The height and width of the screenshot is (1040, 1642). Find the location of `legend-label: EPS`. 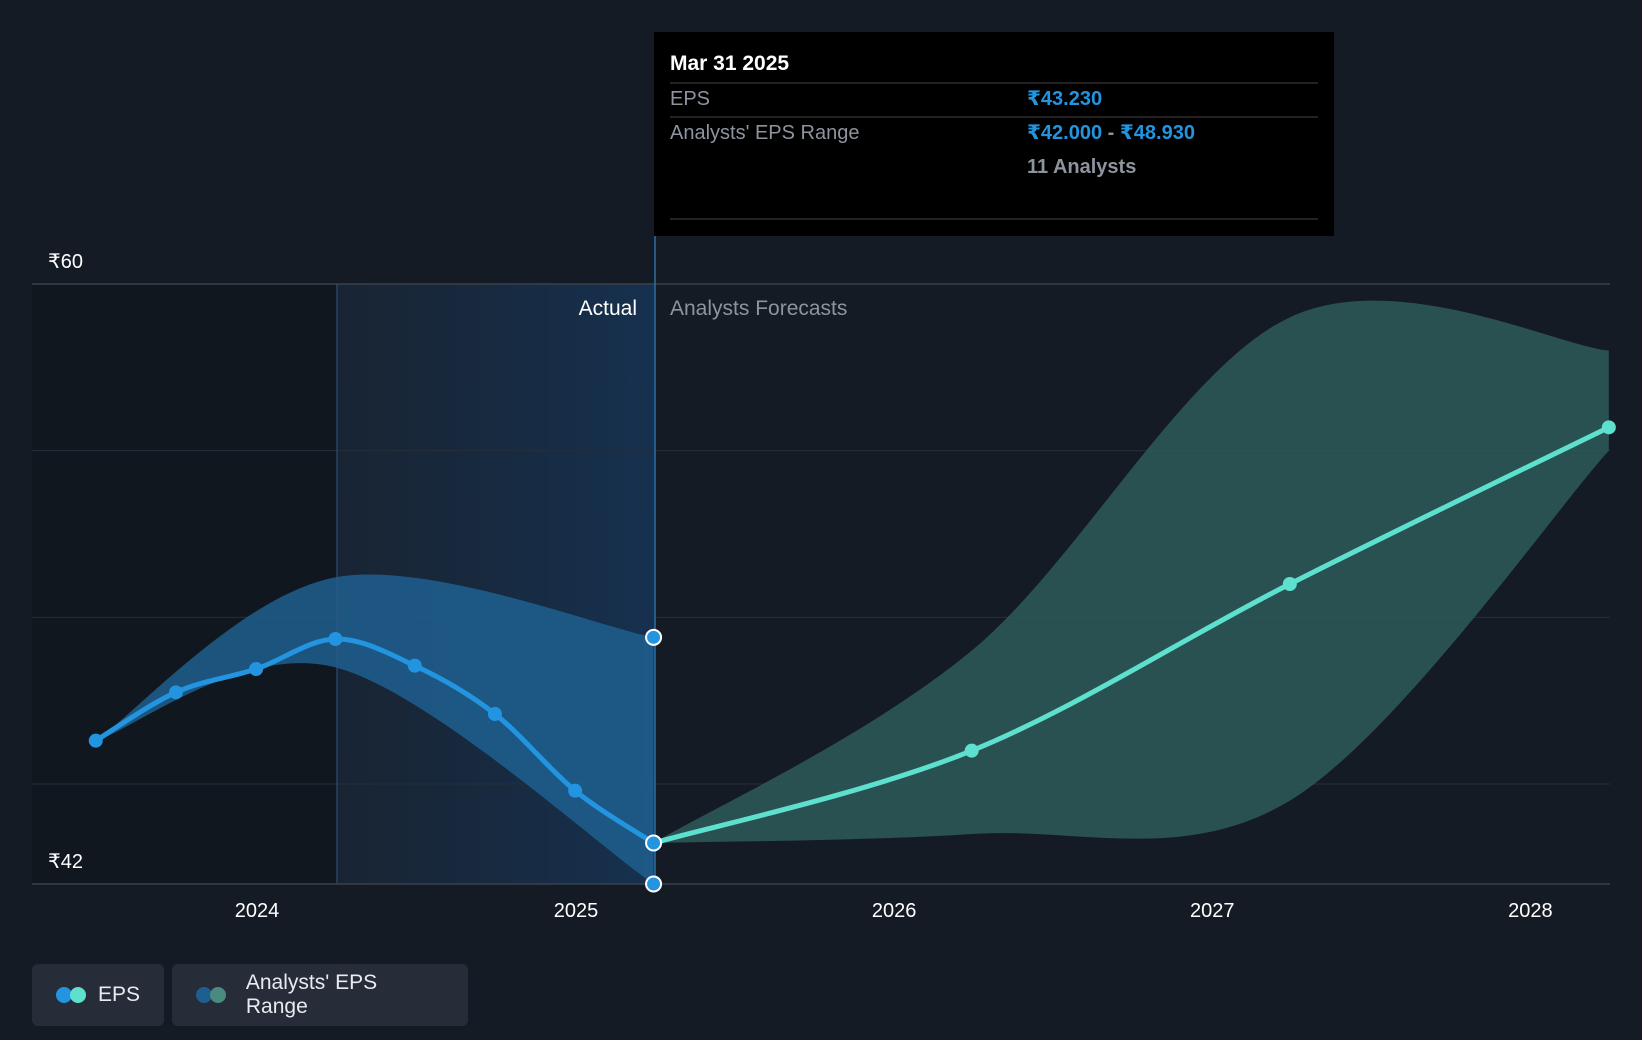

legend-label: EPS is located at coordinates (118, 994).